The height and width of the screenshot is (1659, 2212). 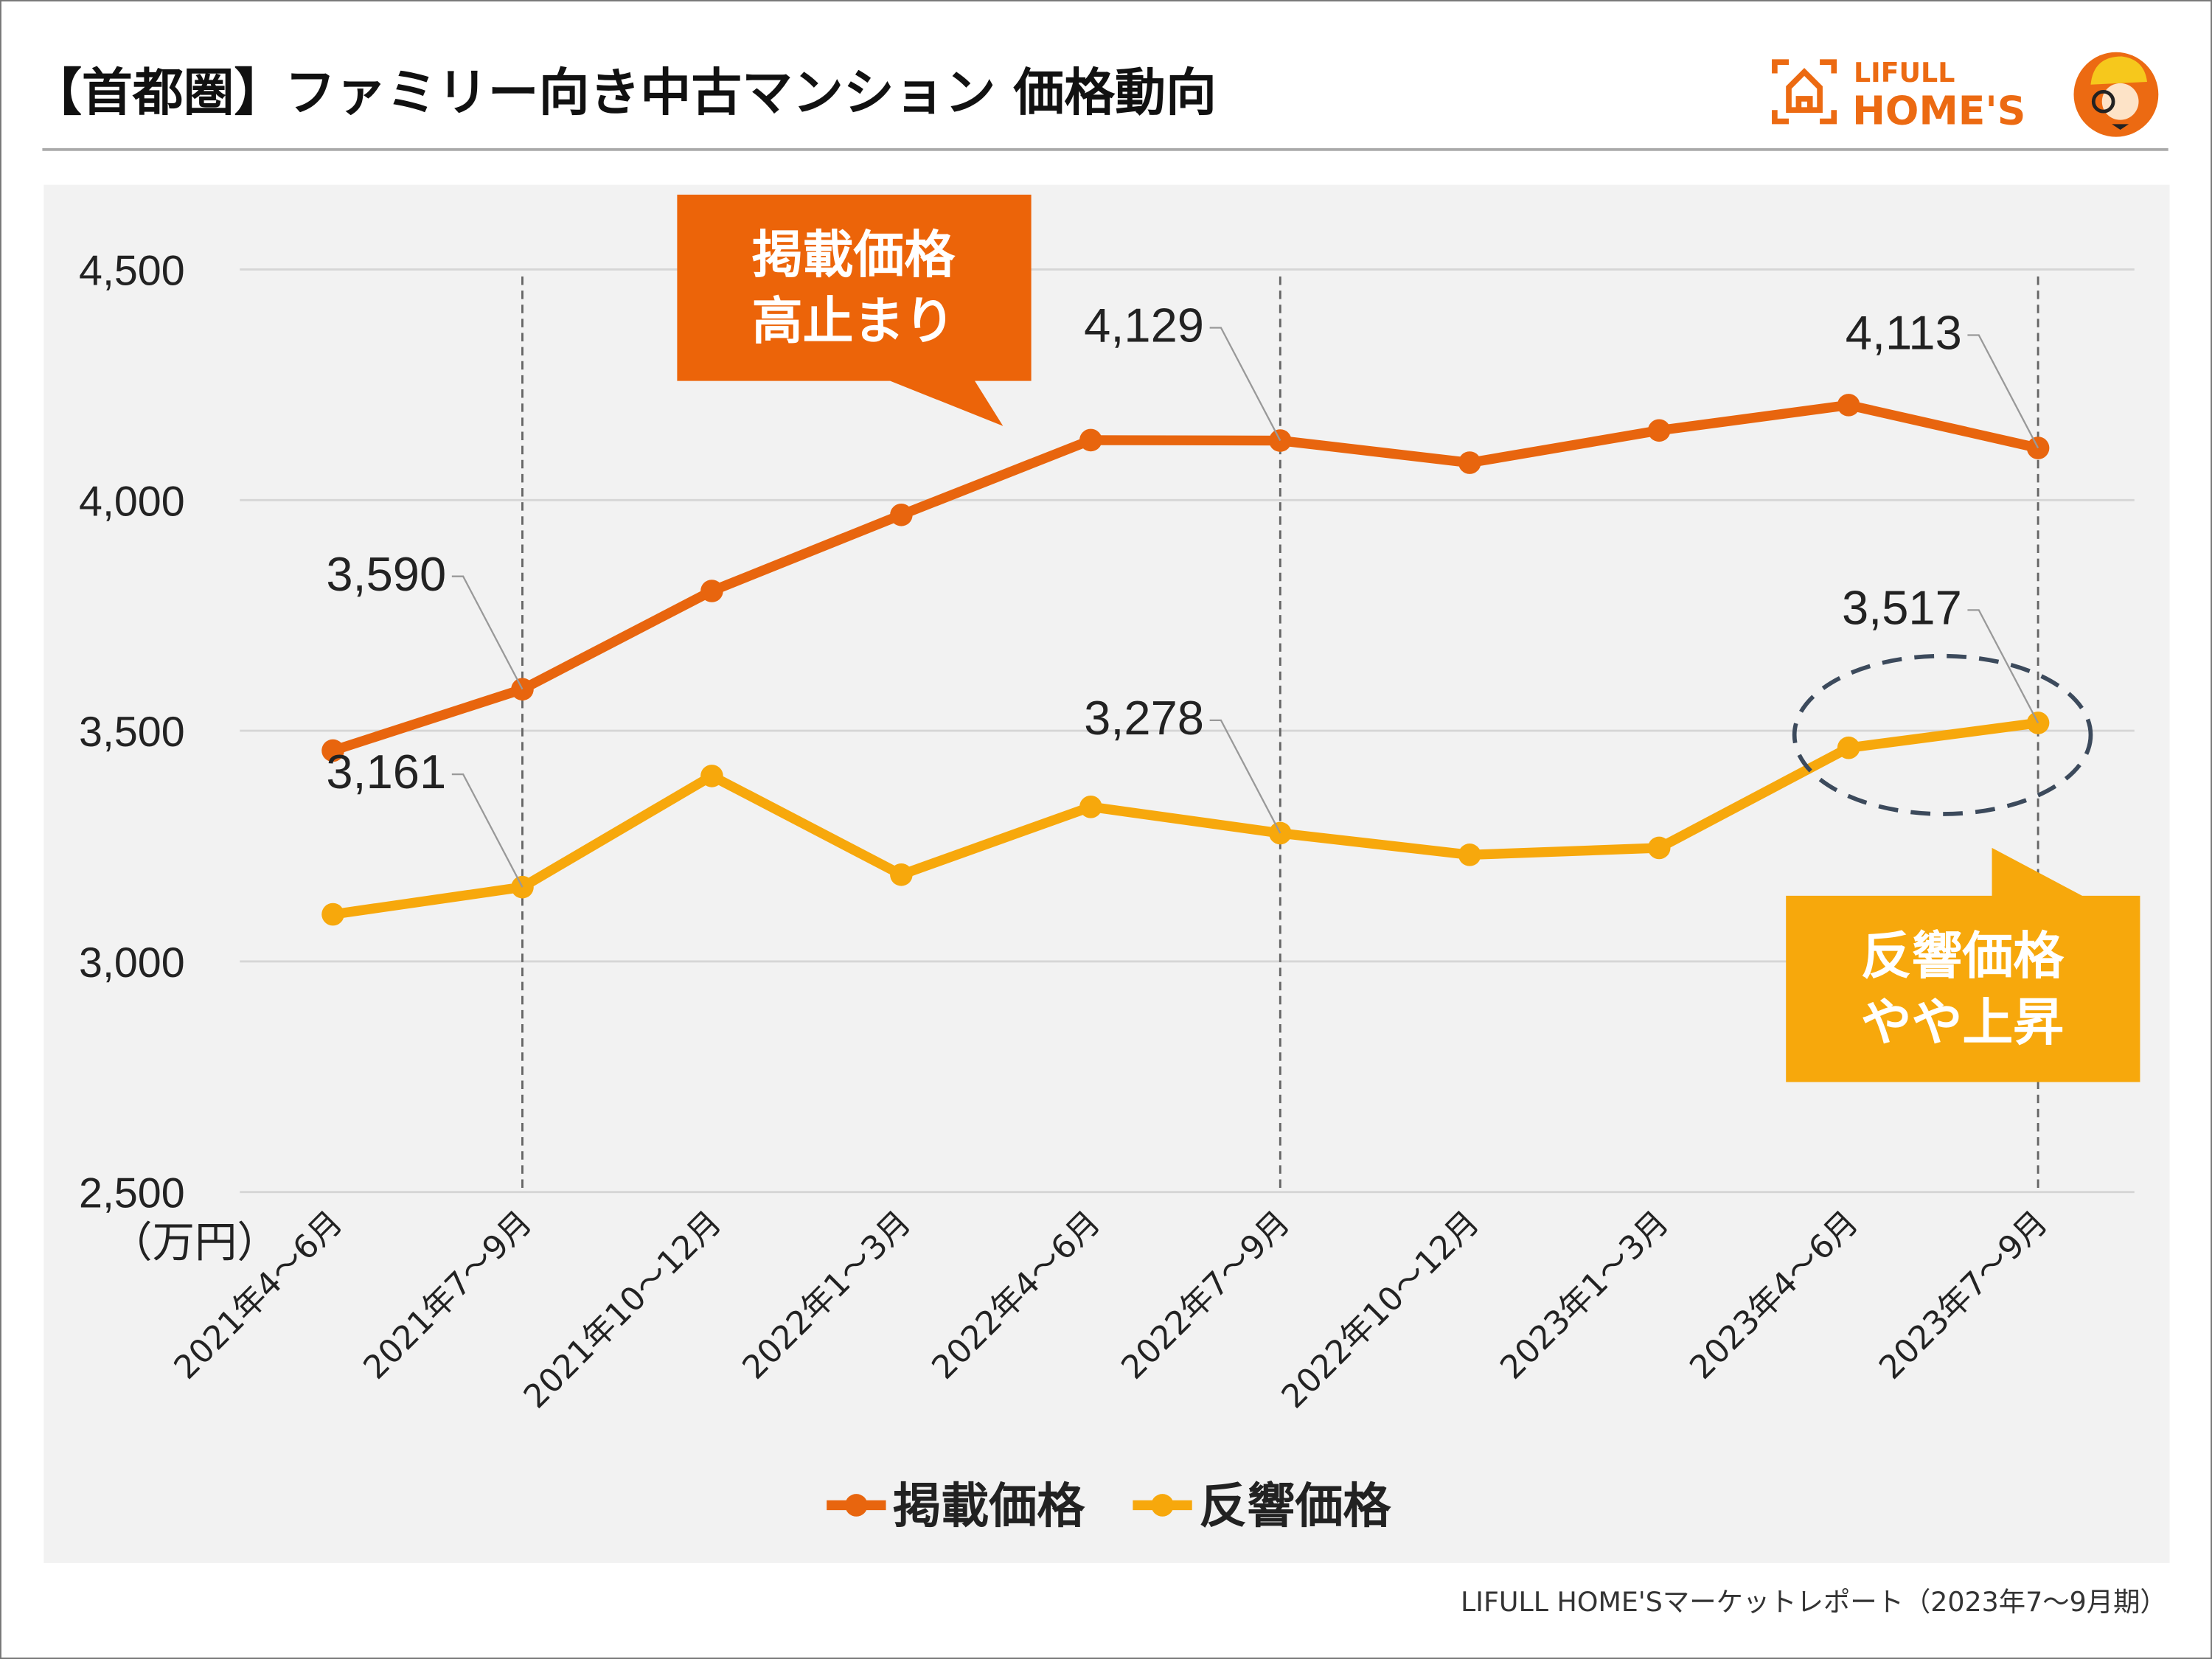 I want to click on callout-response-price-rise: 反響価格 やや上昇, so click(x=1963, y=964).